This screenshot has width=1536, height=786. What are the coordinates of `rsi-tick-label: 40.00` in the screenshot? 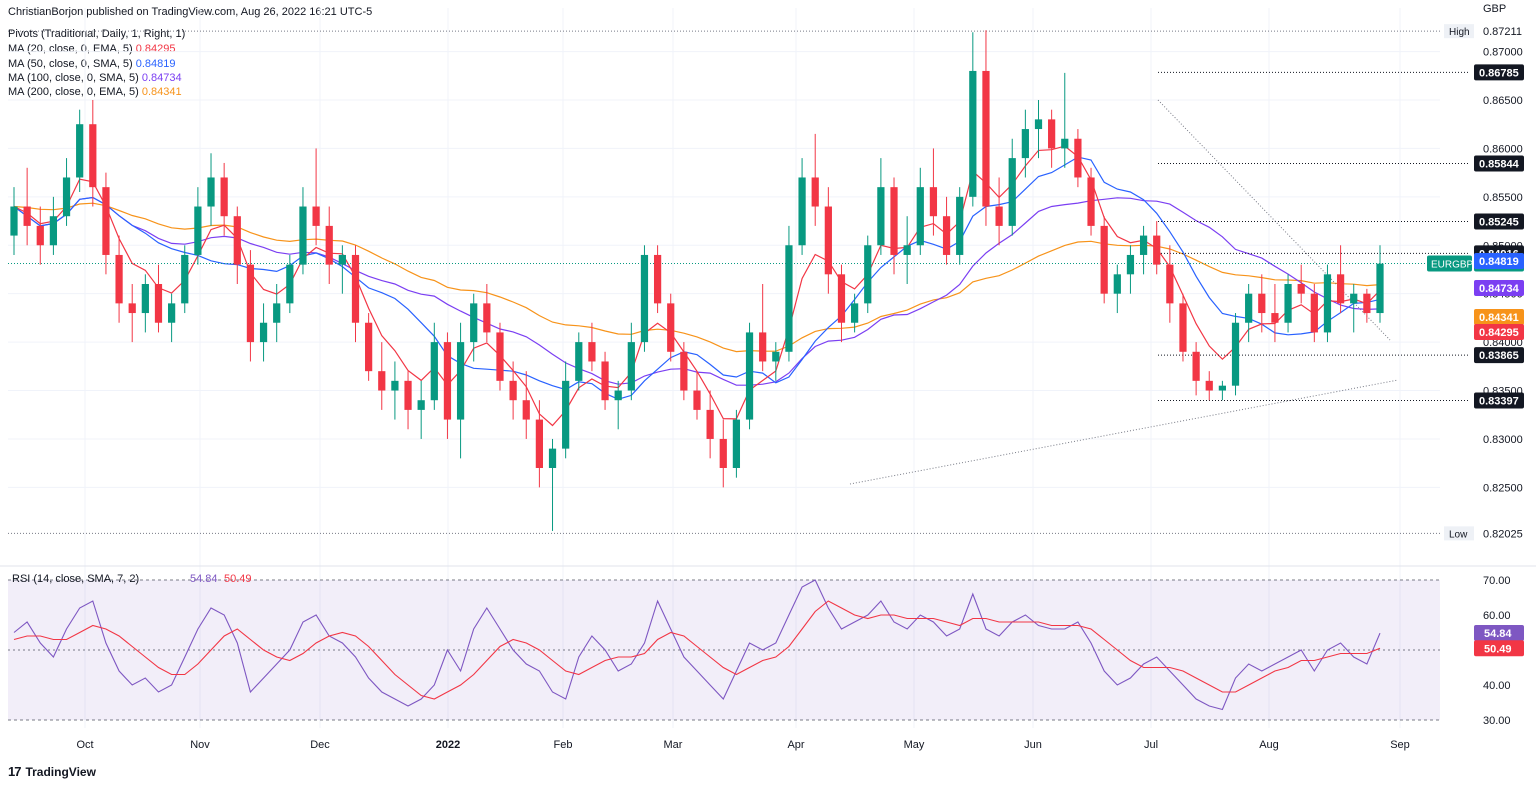 It's located at (1497, 686).